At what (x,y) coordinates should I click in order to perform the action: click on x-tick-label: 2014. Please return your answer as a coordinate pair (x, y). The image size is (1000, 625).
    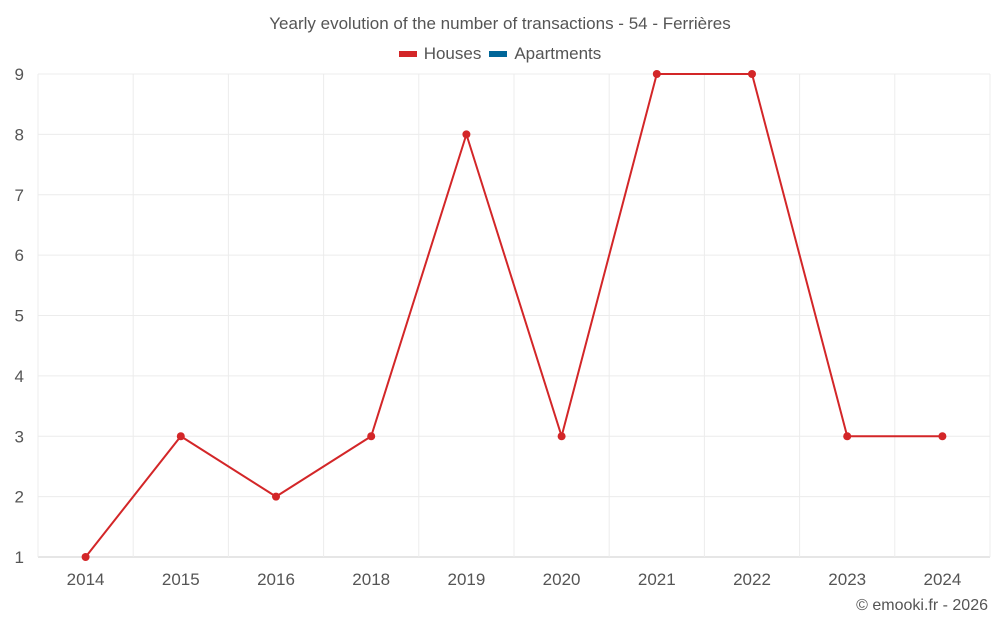
    Looking at the image, I should click on (86, 579).